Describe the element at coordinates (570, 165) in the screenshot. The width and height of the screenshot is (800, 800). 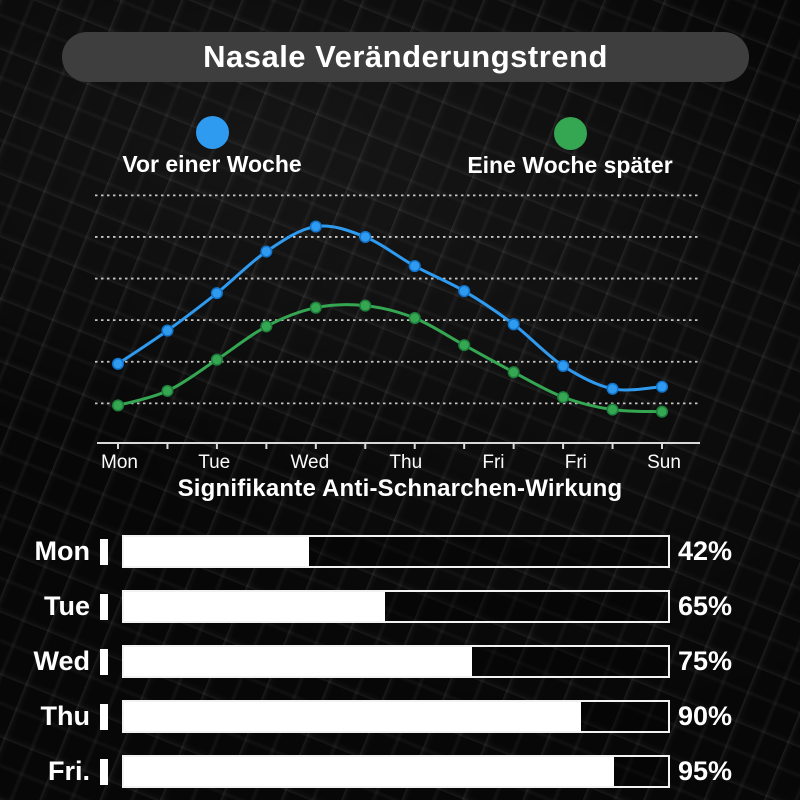
I see `legend-label-week-later: Eine Woche später` at that location.